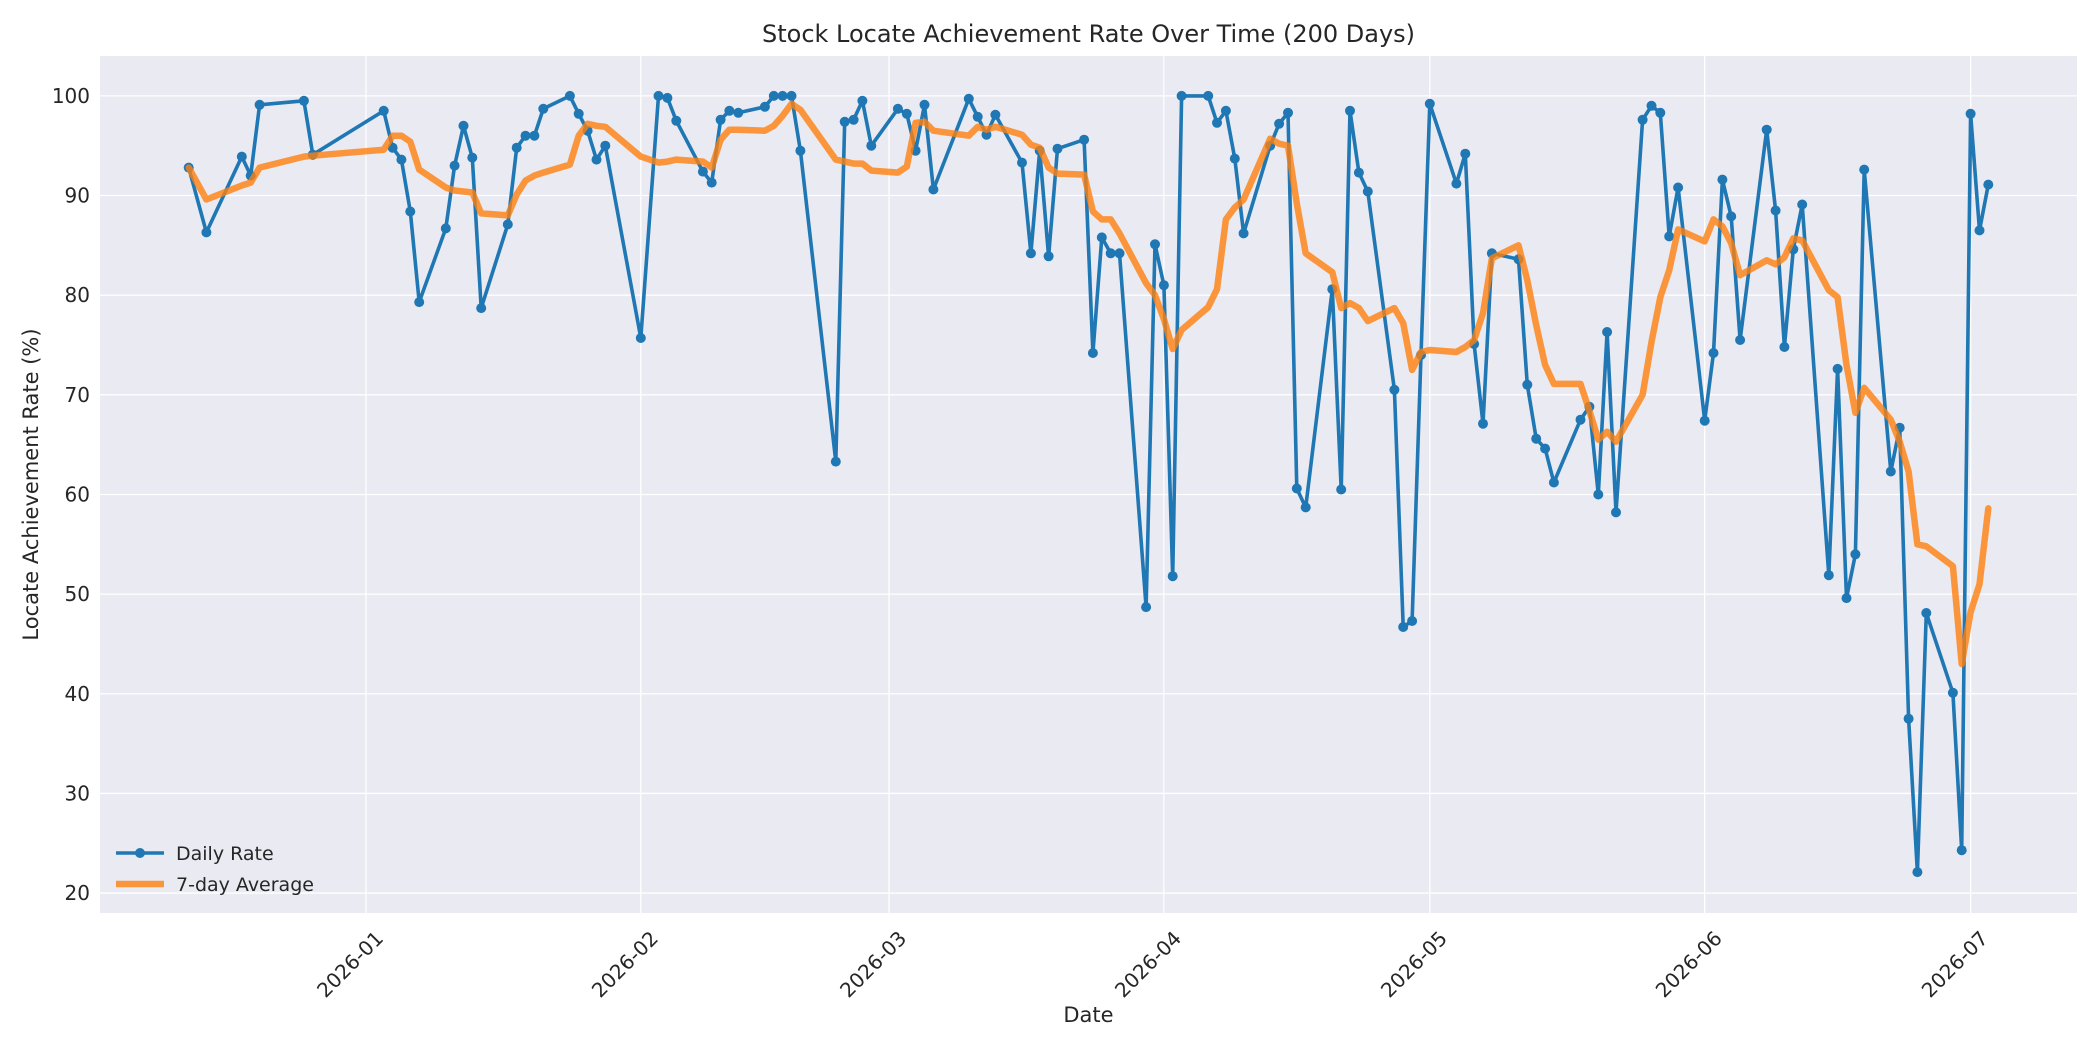 Image resolution: width=2100 pixels, height=1050 pixels. I want to click on y-tick-label: 20, so click(77, 893).